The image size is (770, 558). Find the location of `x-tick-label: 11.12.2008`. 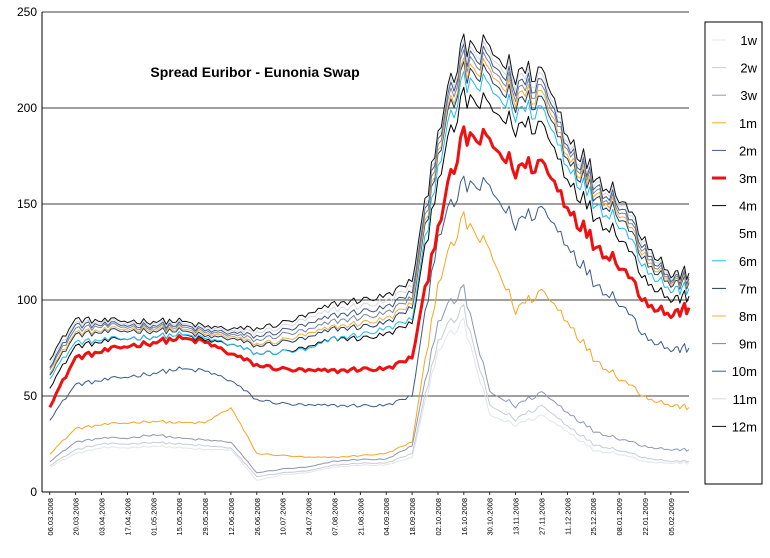

x-tick-label: 11.12.2008 is located at coordinates (567, 516).